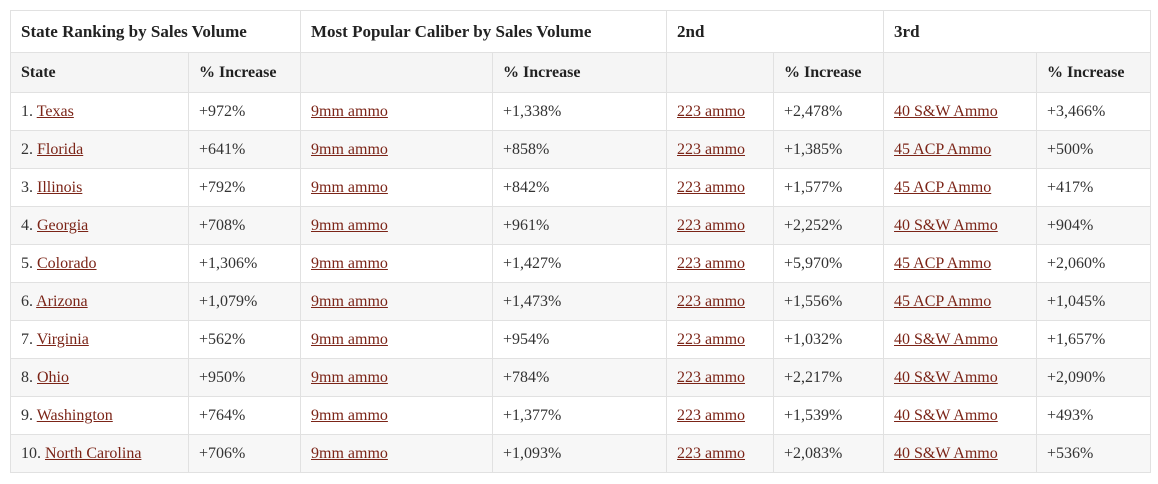  I want to click on second-caliber-increase-cell: +1,032%, so click(829, 339).